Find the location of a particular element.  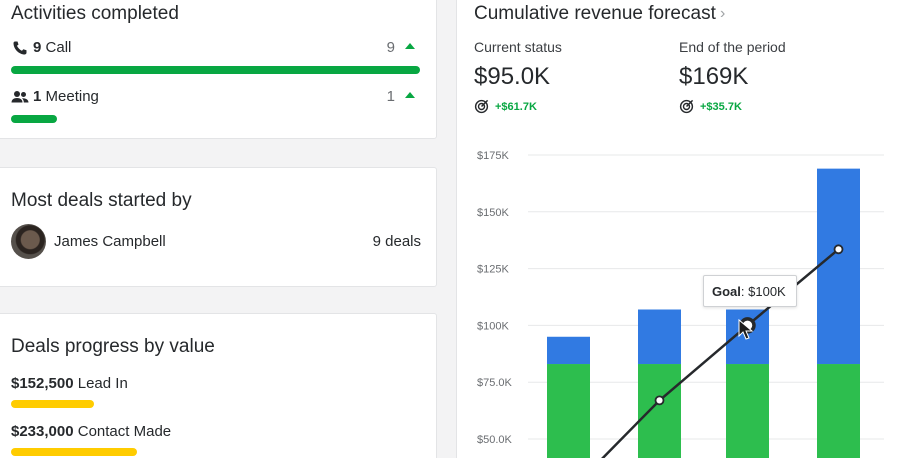

y-tick-label: $50.0K is located at coordinates (495, 440).